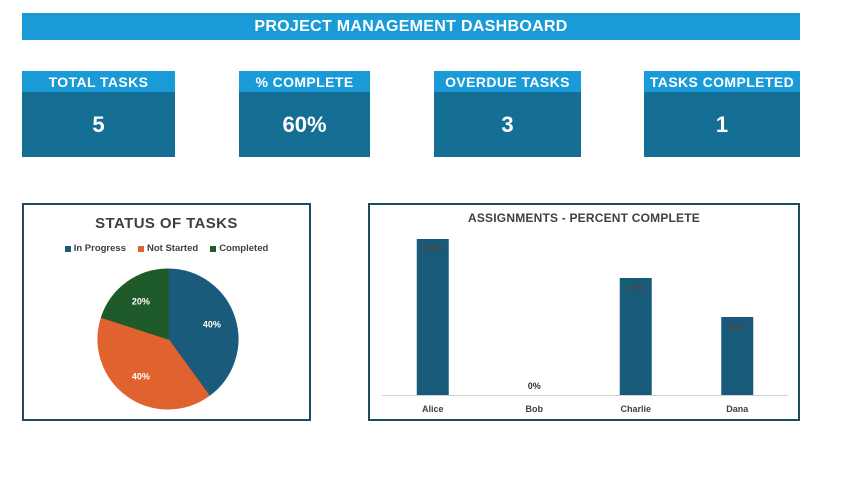 The width and height of the screenshot is (854, 494). Describe the element at coordinates (433, 409) in the screenshot. I see `x-tick-label: Alice` at that location.